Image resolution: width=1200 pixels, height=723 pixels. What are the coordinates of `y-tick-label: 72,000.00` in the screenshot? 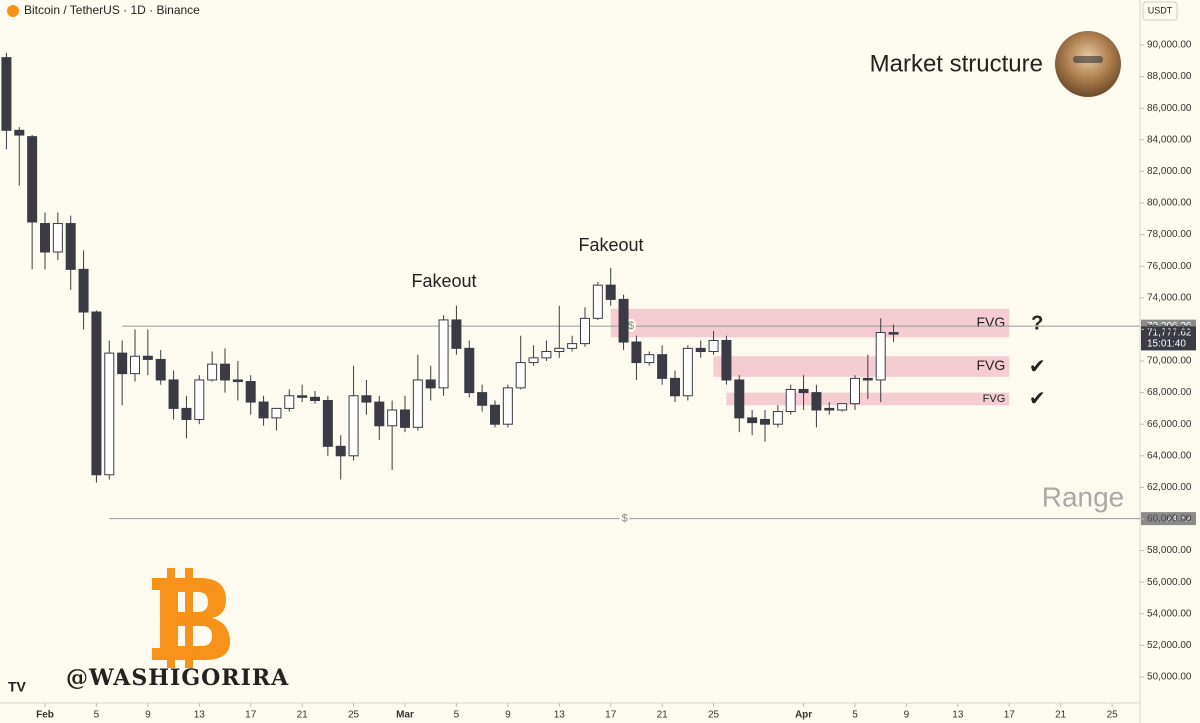 It's located at (1169, 329).